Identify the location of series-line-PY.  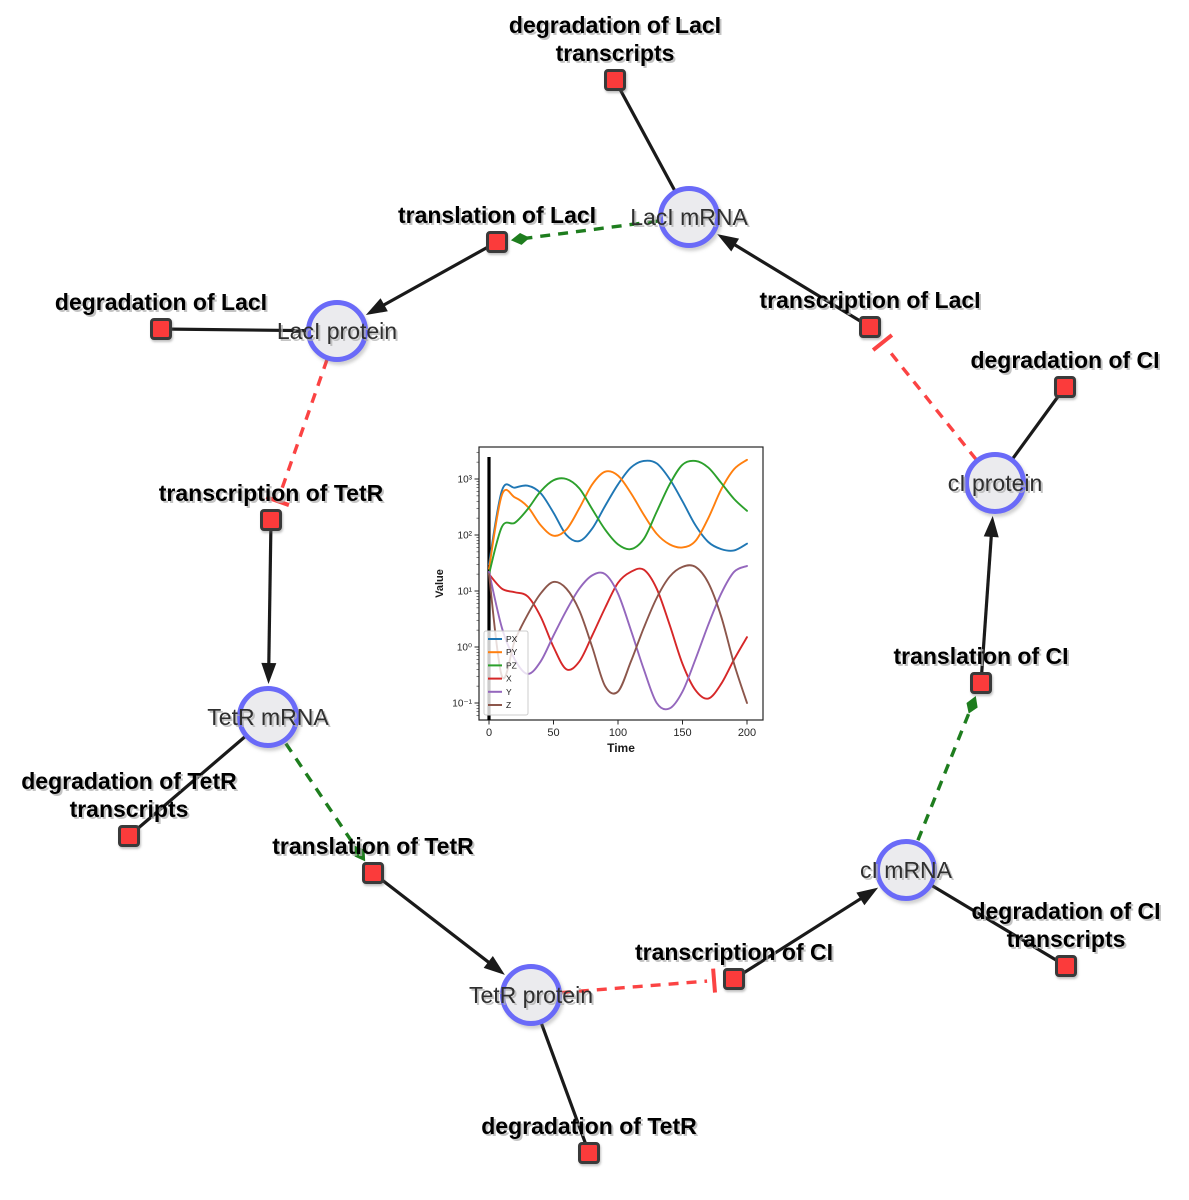
(618, 514).